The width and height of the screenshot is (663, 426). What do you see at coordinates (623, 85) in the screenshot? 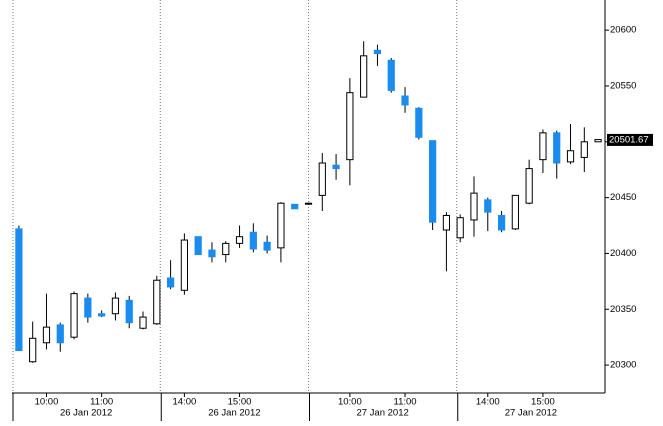
I see `y-tick-label: 20550` at bounding box center [623, 85].